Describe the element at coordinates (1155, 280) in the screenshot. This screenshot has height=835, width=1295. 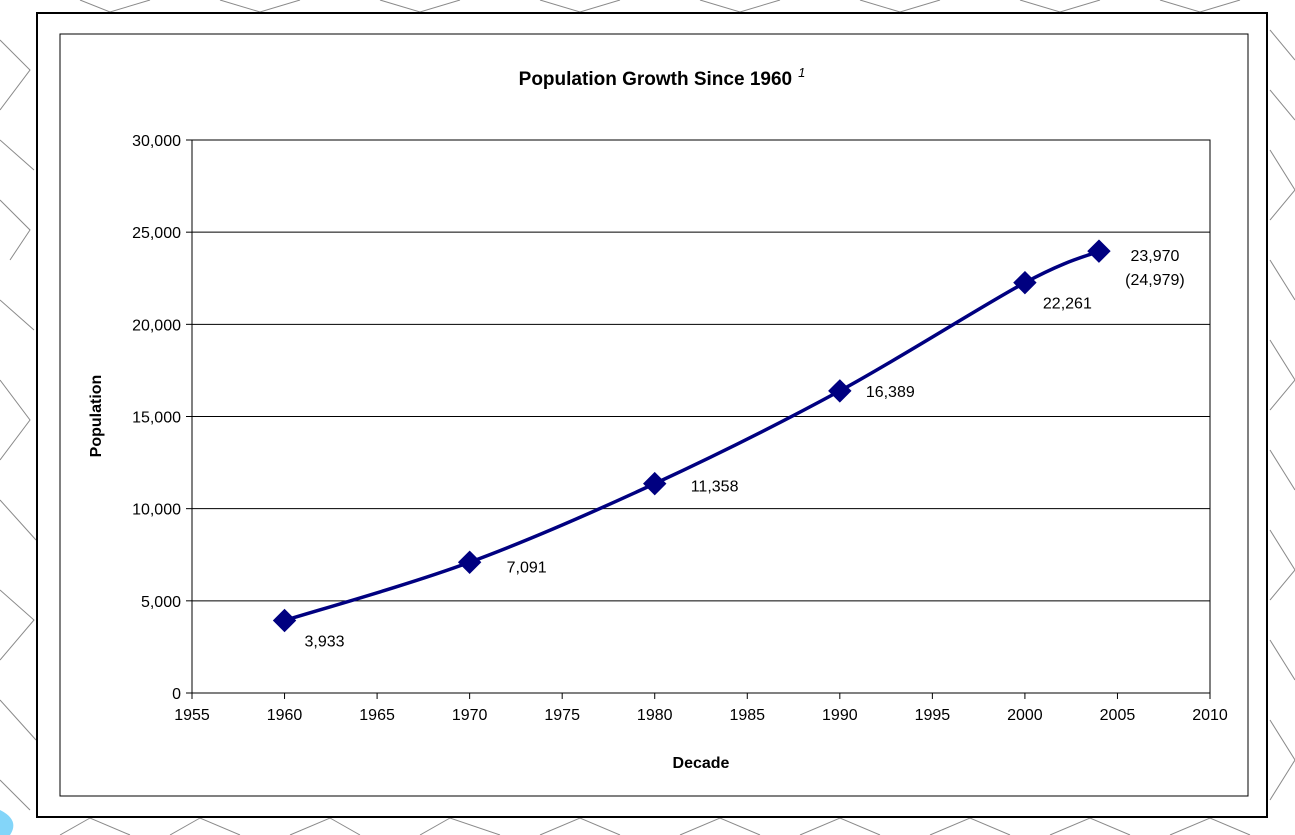
I see `alternate-estimate-label: (24,979)` at that location.